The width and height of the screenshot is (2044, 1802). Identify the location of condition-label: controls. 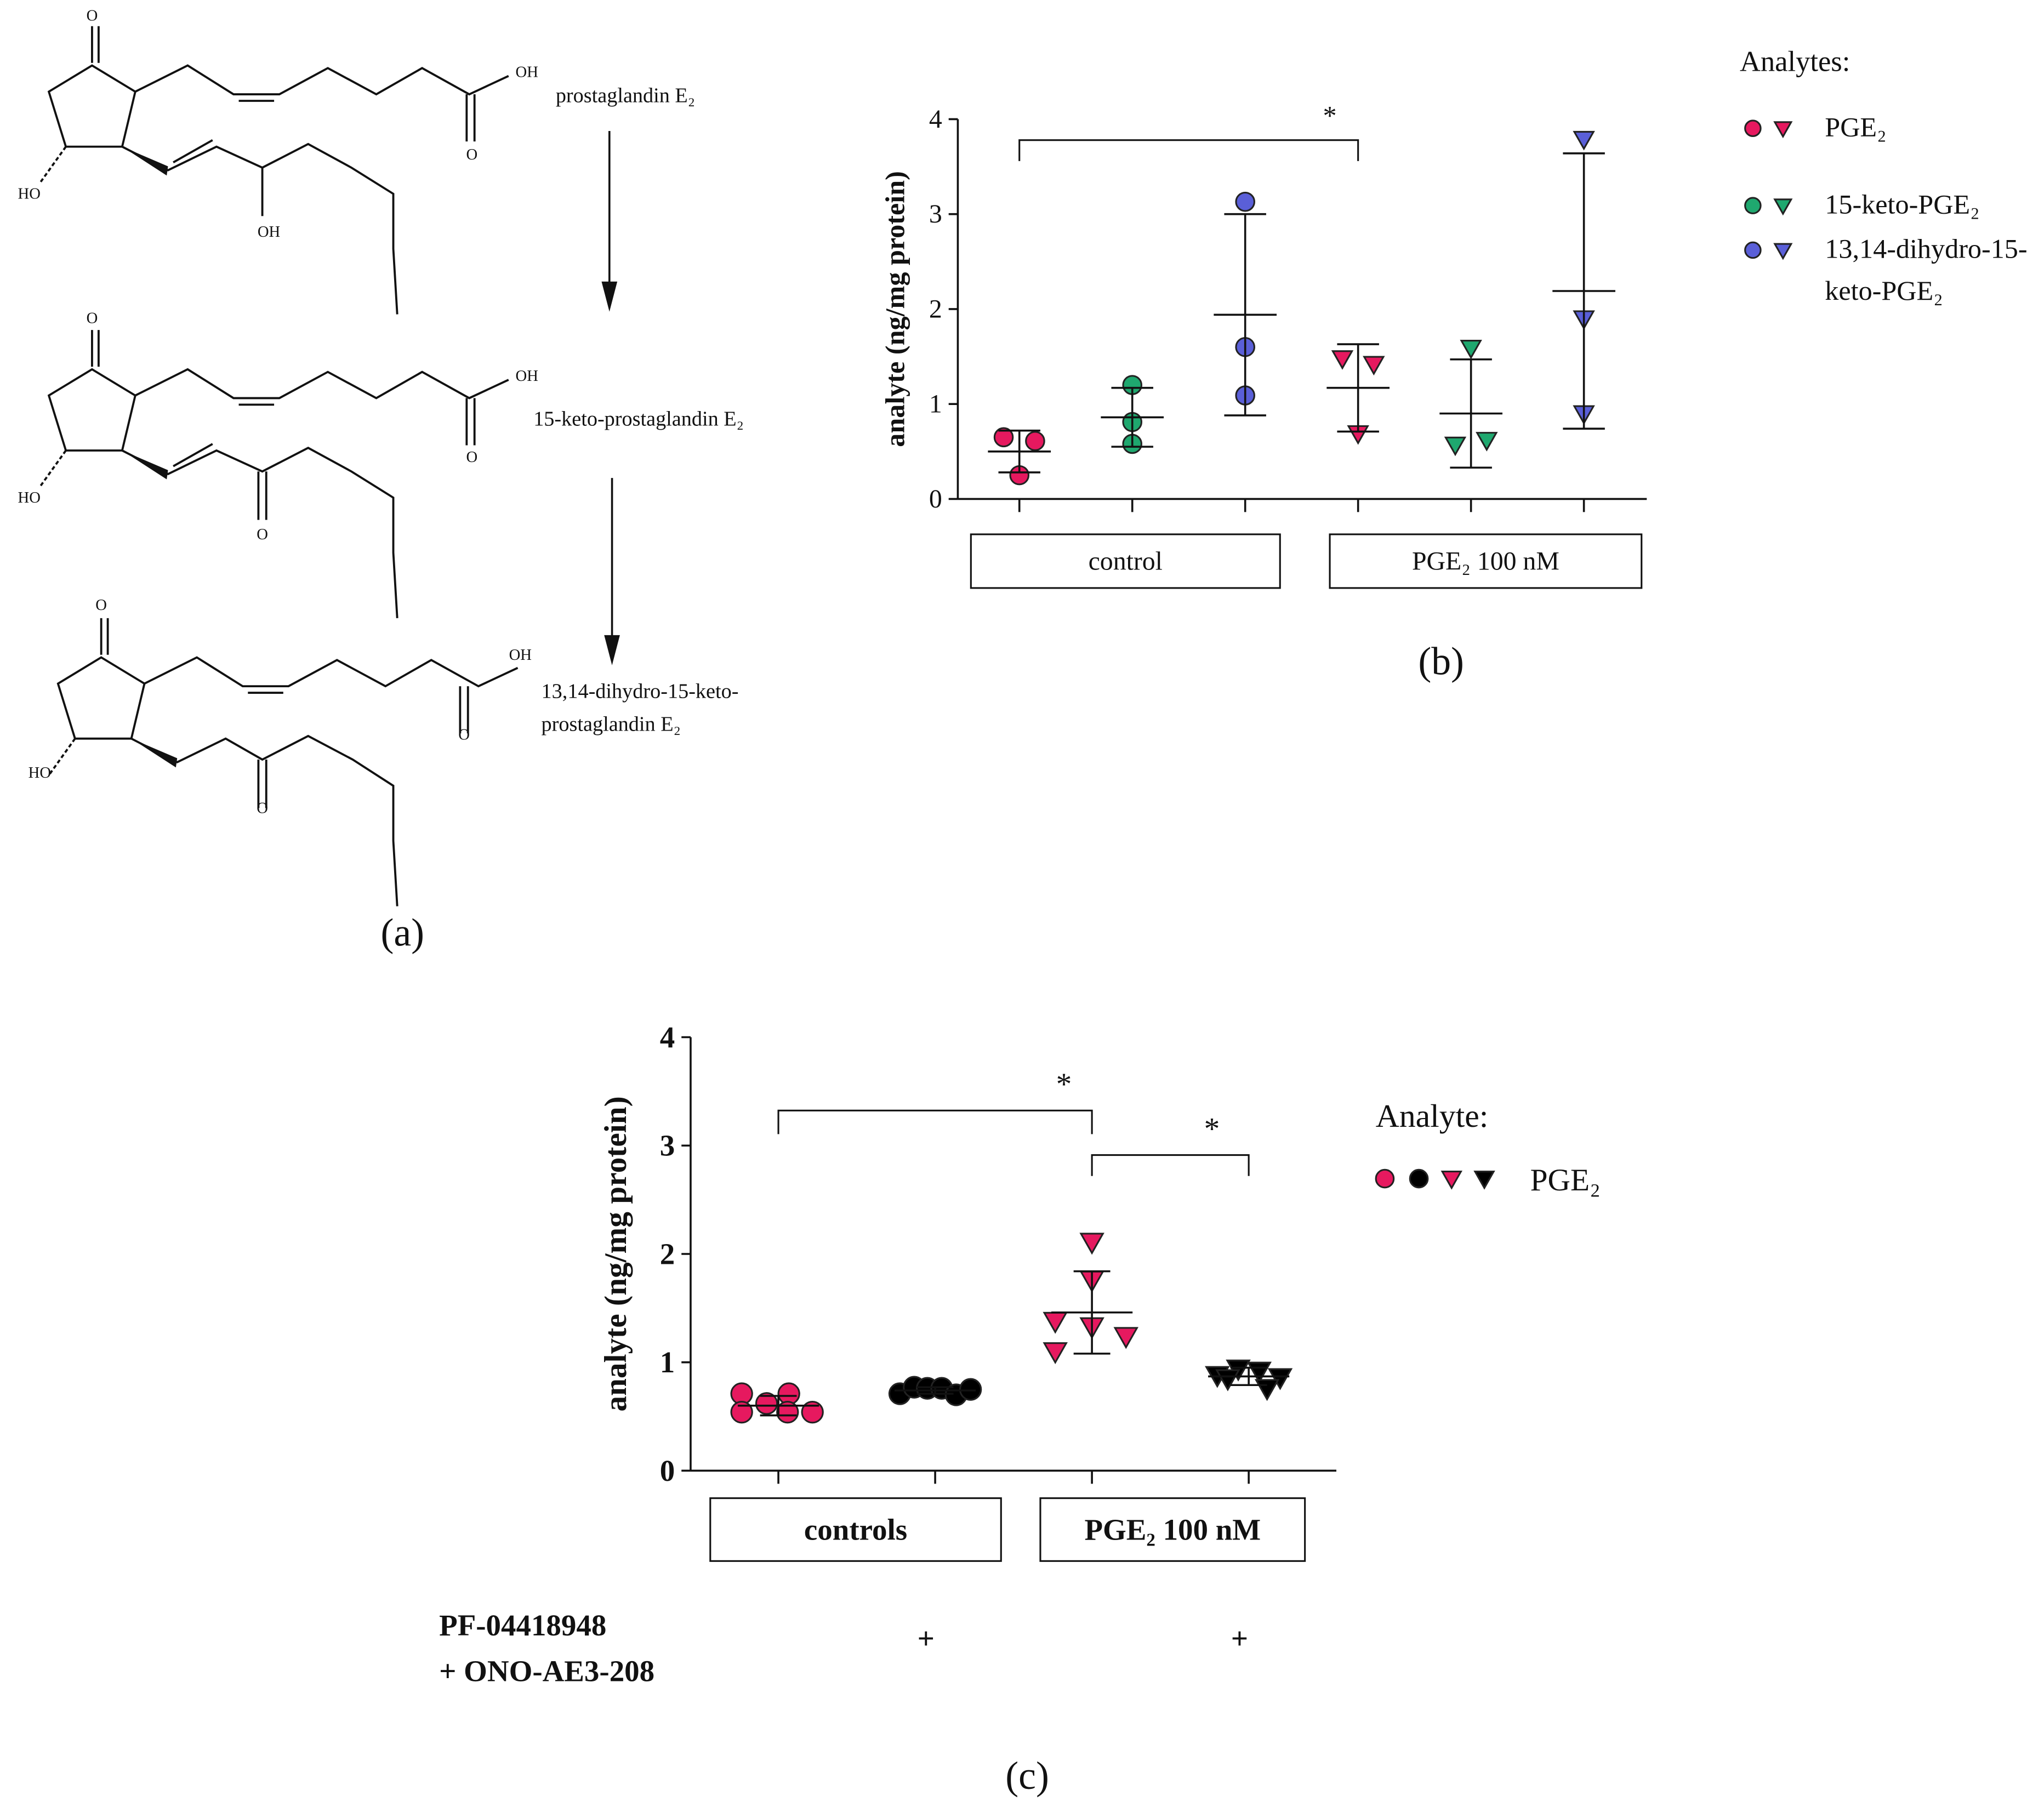
(856, 1529).